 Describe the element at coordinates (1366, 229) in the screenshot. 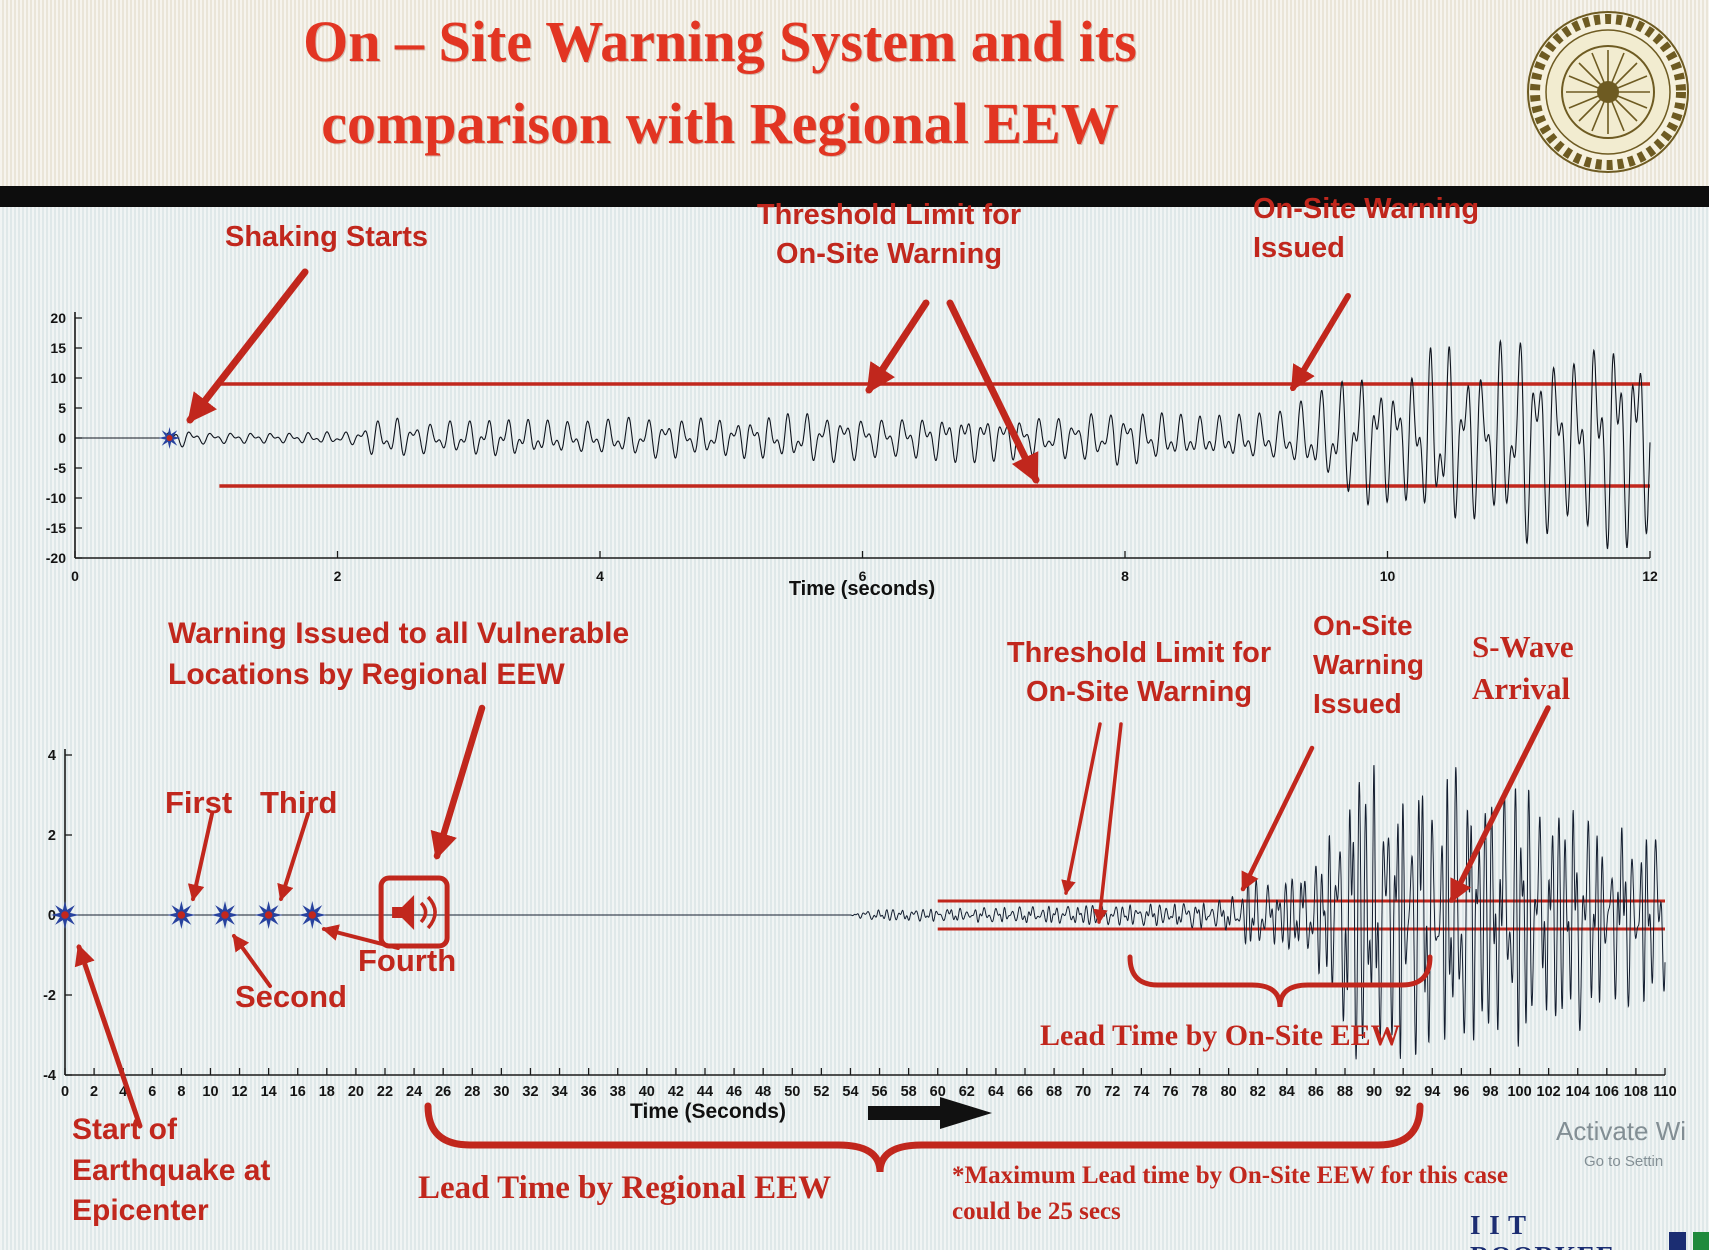

I see `label-onsite-warning-issued-top: On-Site Warning Issued` at that location.